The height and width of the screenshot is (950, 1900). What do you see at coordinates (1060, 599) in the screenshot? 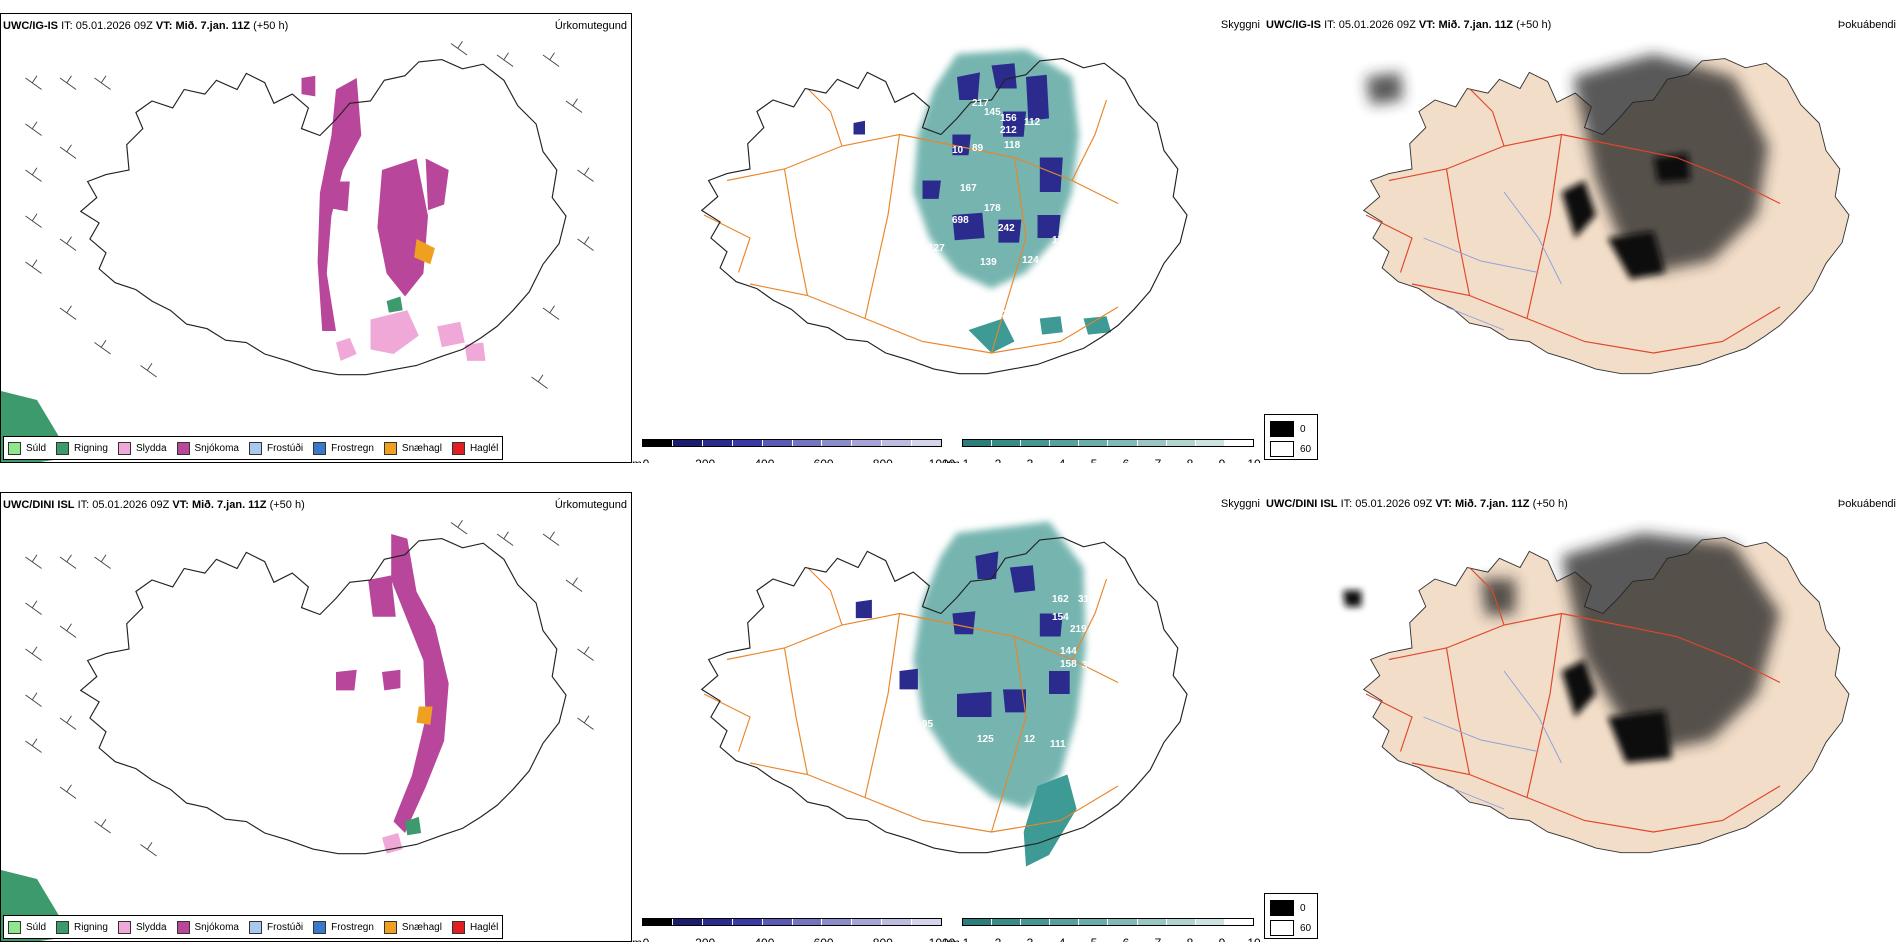
I see `cloud-base-label: 162` at bounding box center [1060, 599].